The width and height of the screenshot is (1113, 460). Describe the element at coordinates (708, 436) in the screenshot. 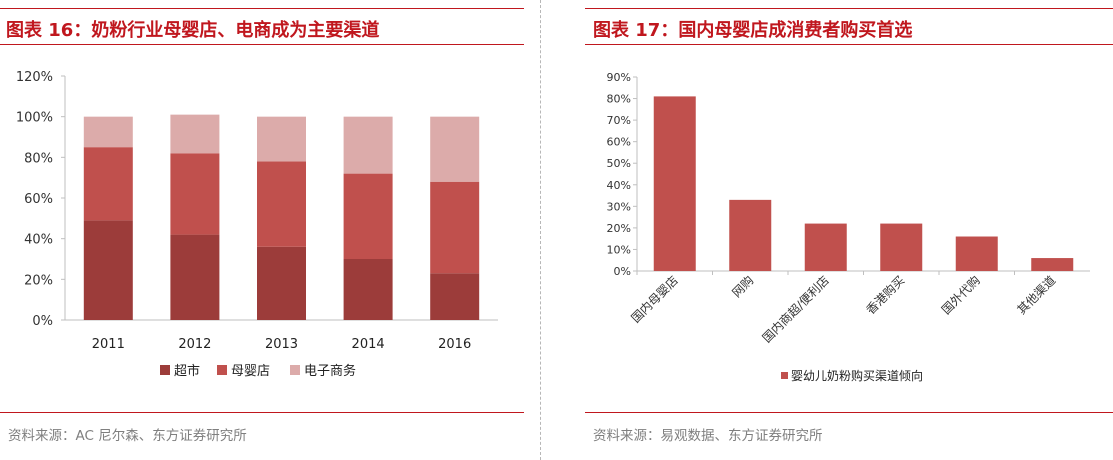

I see `source-note: 资料来源：易观数据、东方证券研究所` at that location.